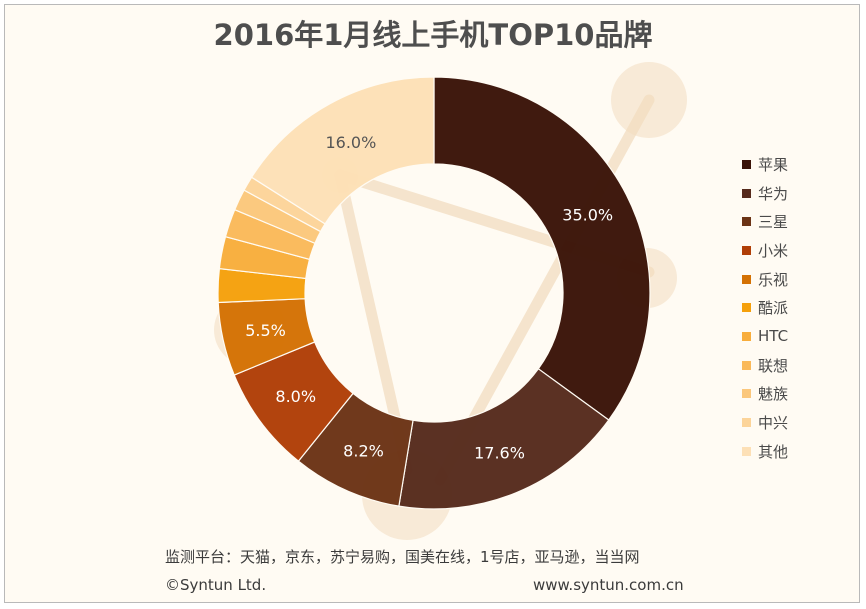 This screenshot has height=609, width=866. What do you see at coordinates (773, 336) in the screenshot?
I see `legend-label: HTC` at bounding box center [773, 336].